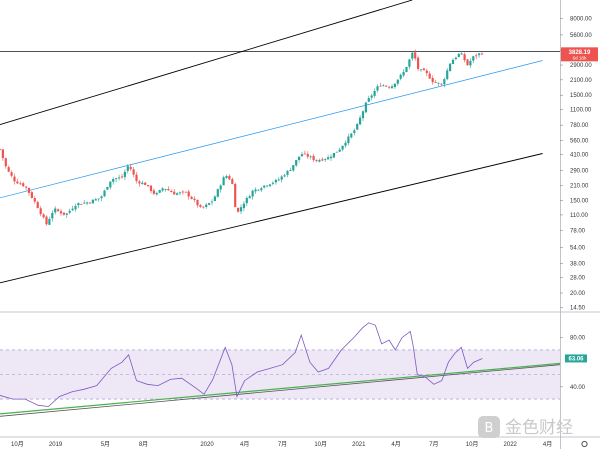  What do you see at coordinates (581, 96) in the screenshot?
I see `price-tick-label: 1500.00` at bounding box center [581, 96].